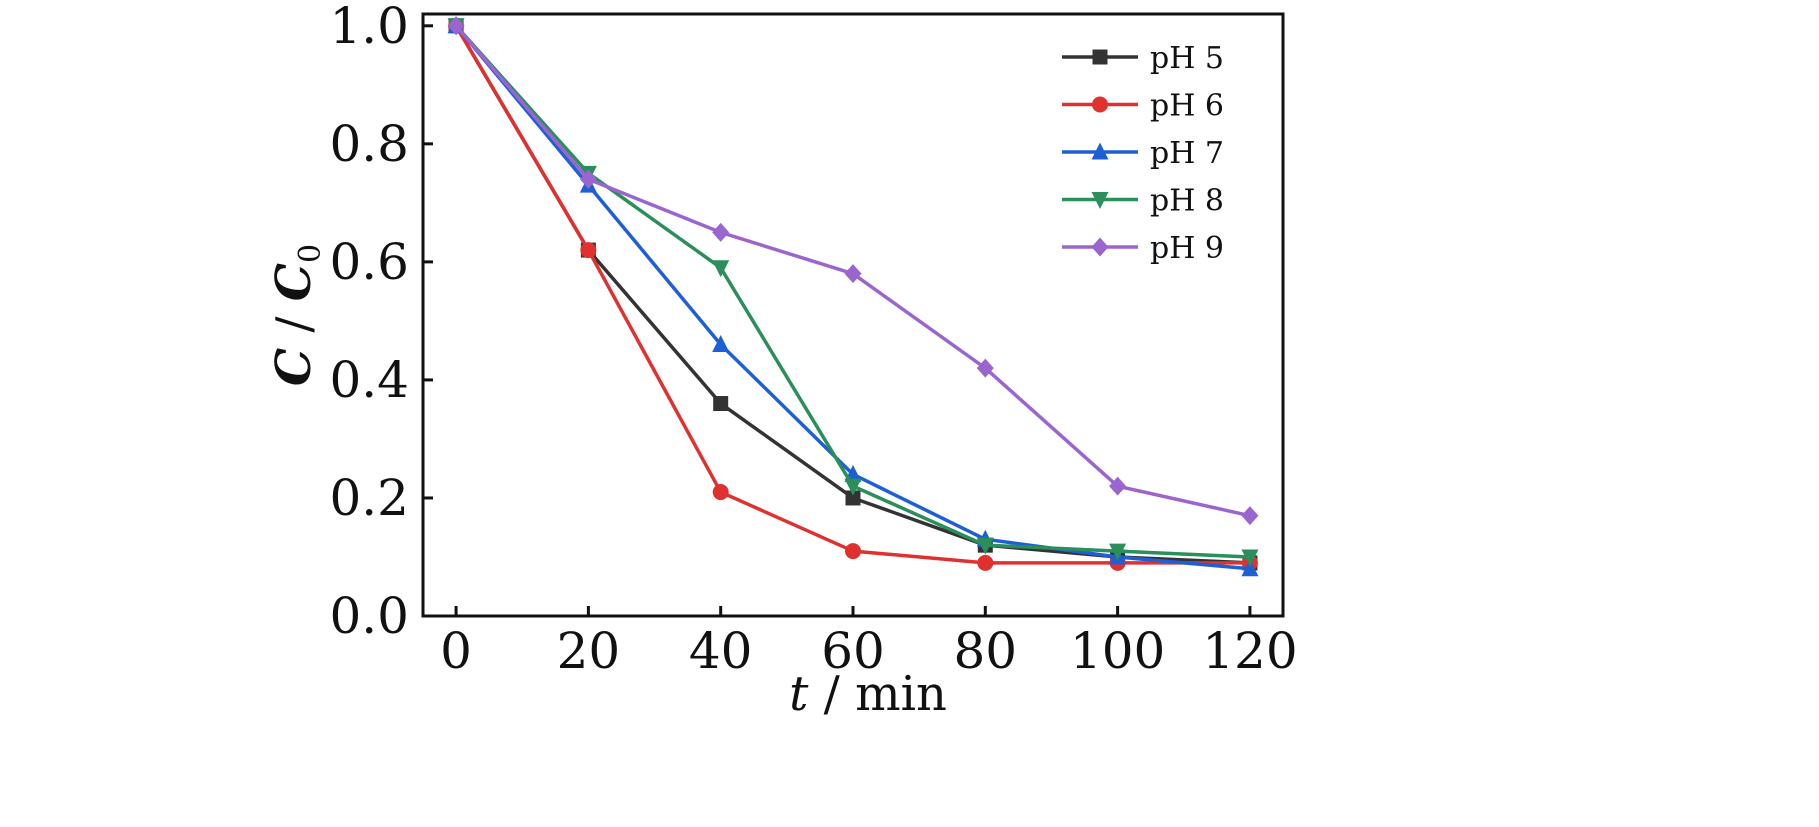 This screenshot has width=1819, height=827. I want to click on x-tick-label: 80, so click(985, 651).